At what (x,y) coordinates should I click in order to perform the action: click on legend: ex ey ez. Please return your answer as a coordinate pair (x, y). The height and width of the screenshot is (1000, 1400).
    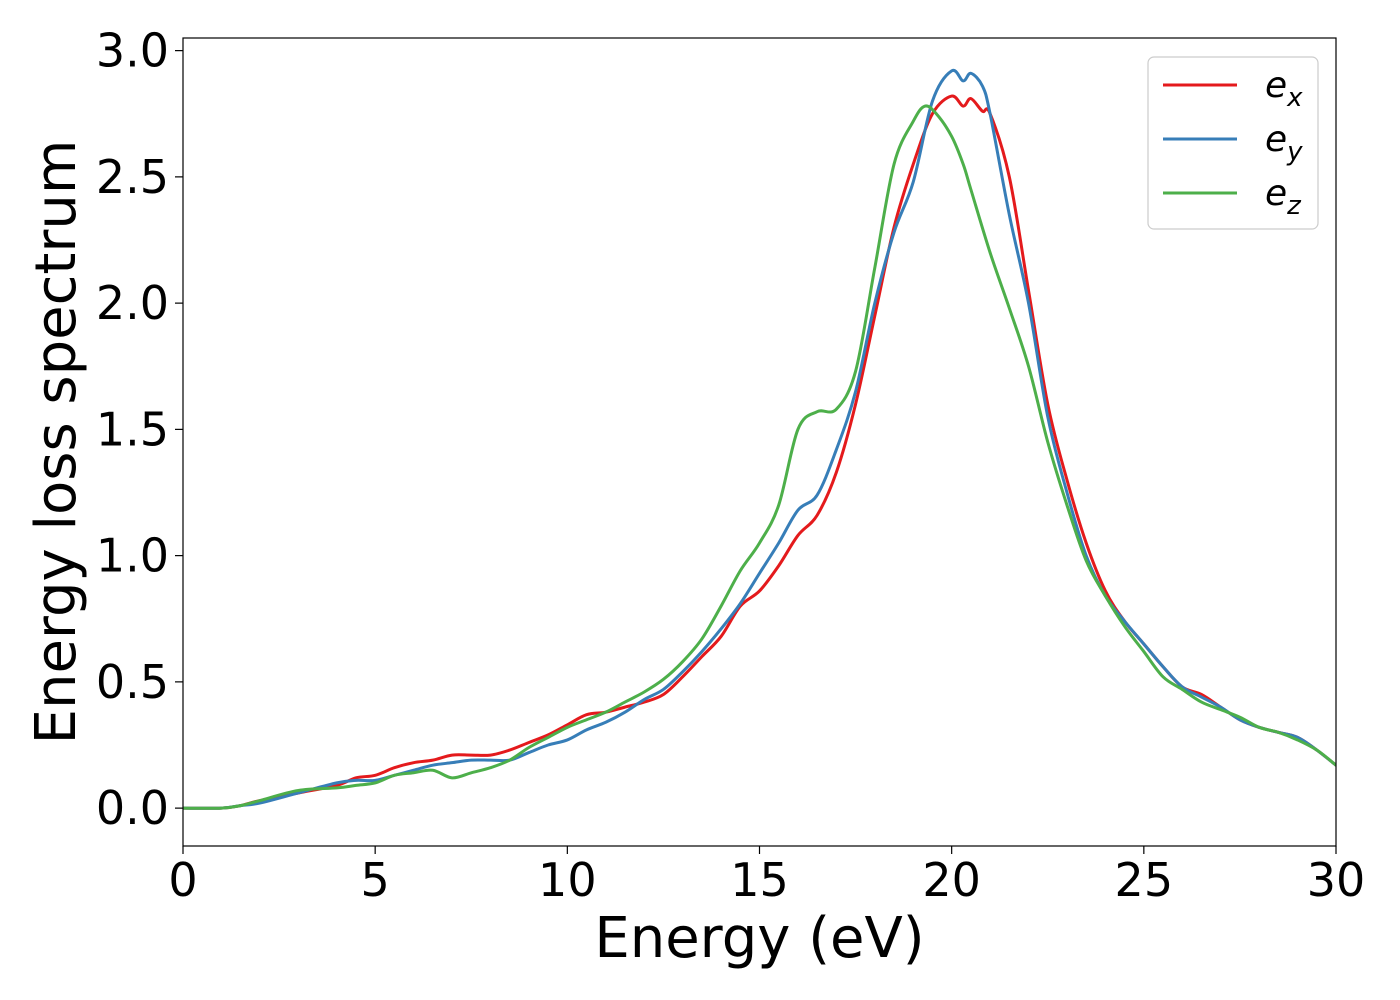
    Looking at the image, I should click on (1233, 143).